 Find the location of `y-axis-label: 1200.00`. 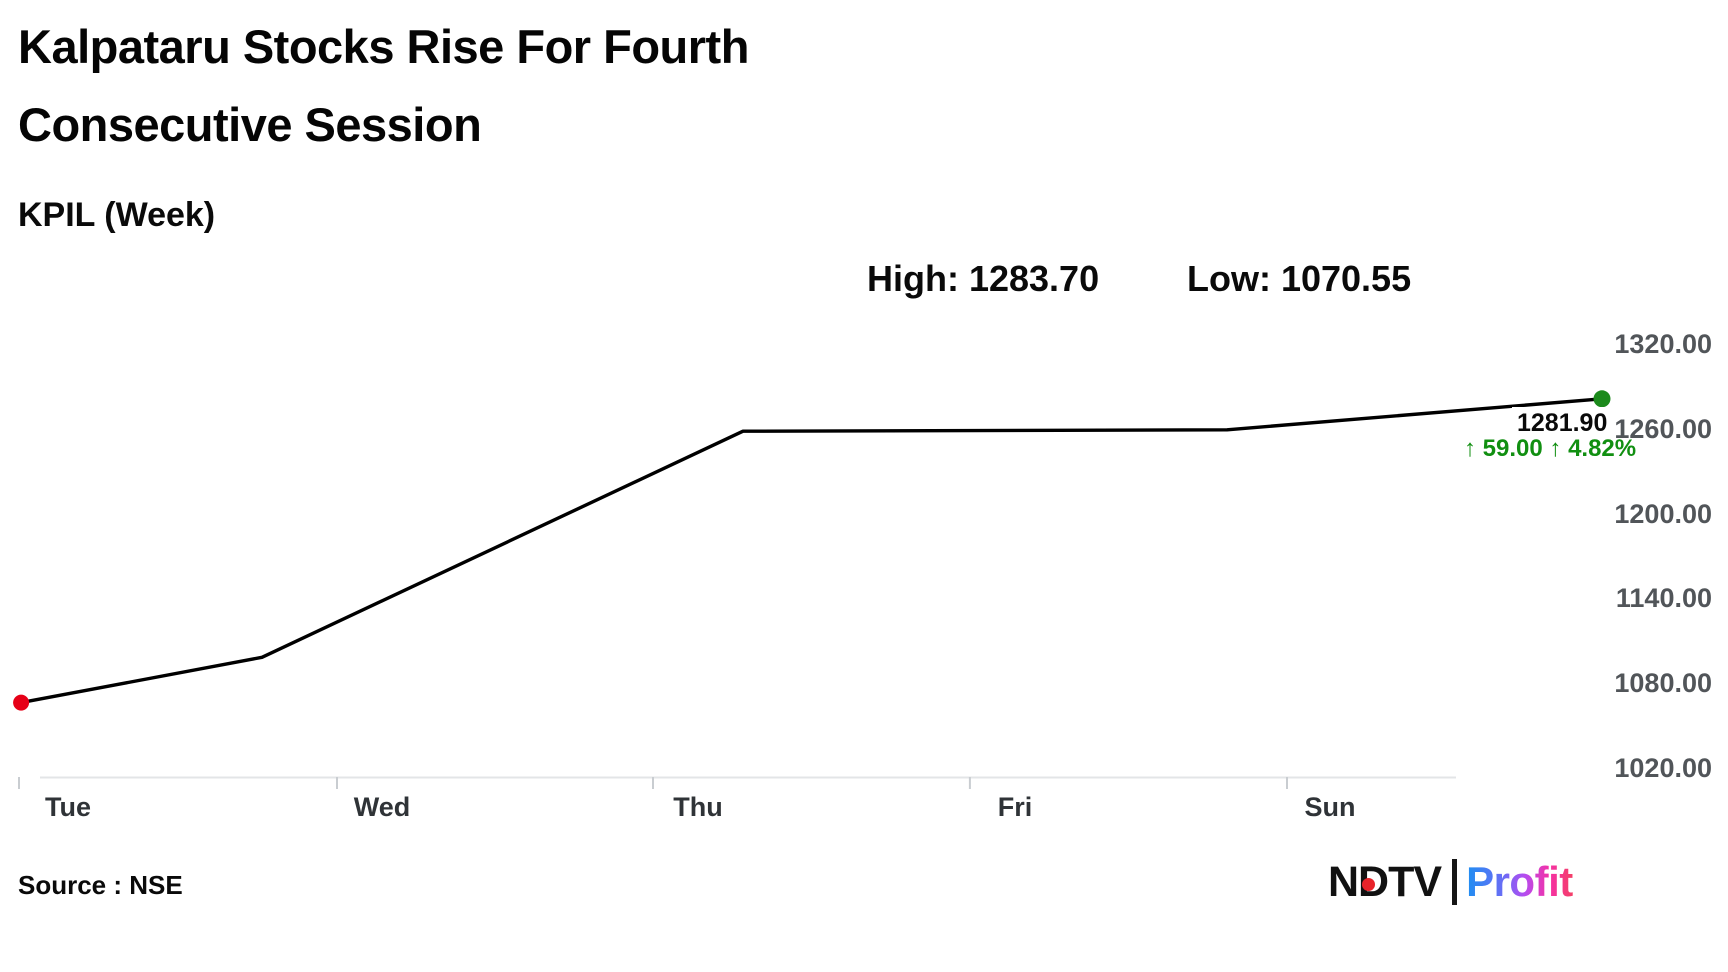

y-axis-label: 1200.00 is located at coordinates (1663, 514).